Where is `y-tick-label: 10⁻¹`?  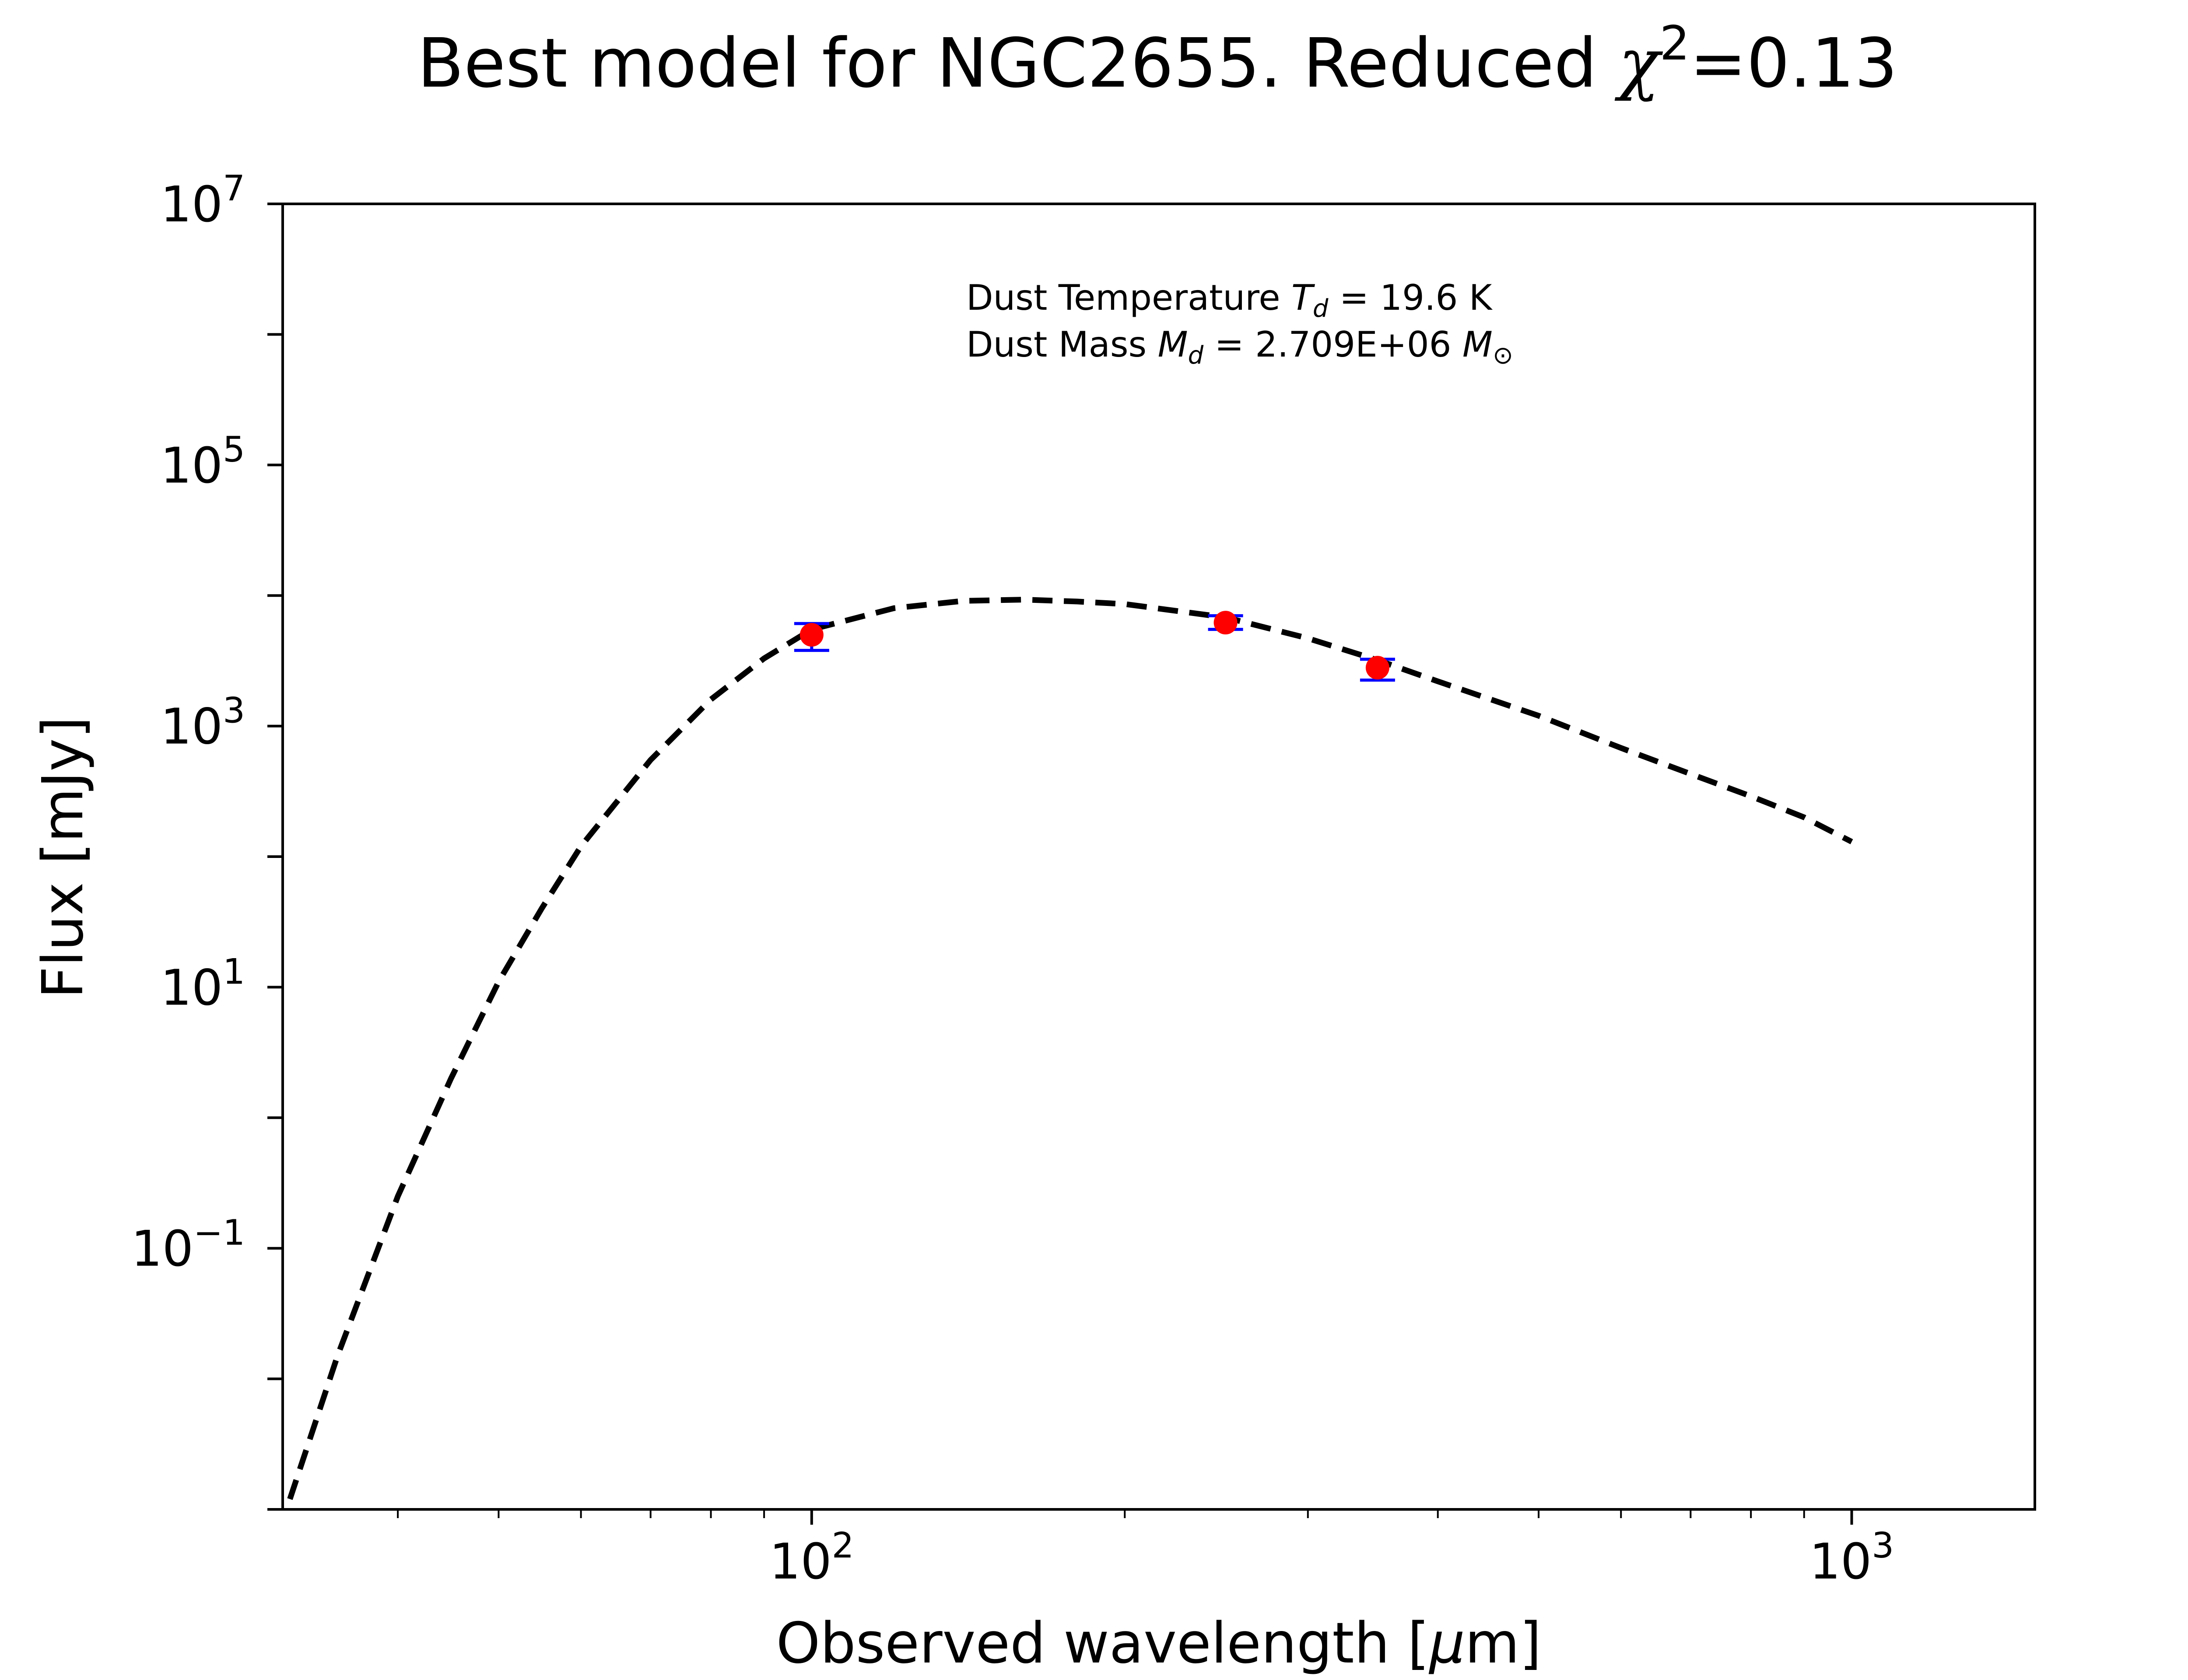 y-tick-label: 10⁻¹ is located at coordinates (188, 1245).